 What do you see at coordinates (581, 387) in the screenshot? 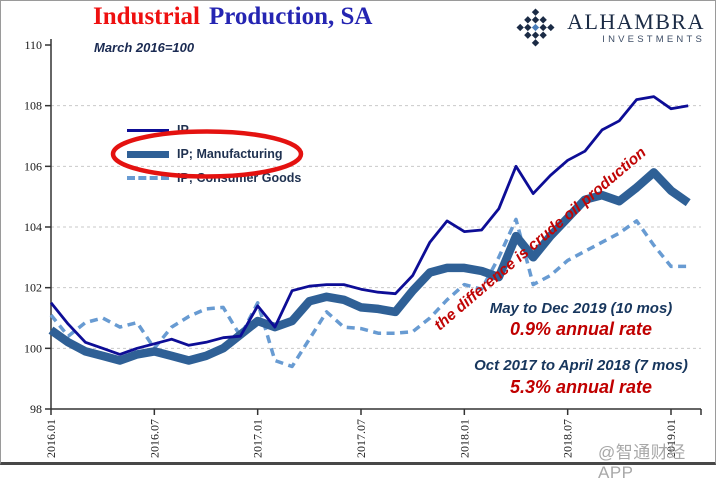
I see `annotation-rate-2: 5.3% annual rate` at bounding box center [581, 387].